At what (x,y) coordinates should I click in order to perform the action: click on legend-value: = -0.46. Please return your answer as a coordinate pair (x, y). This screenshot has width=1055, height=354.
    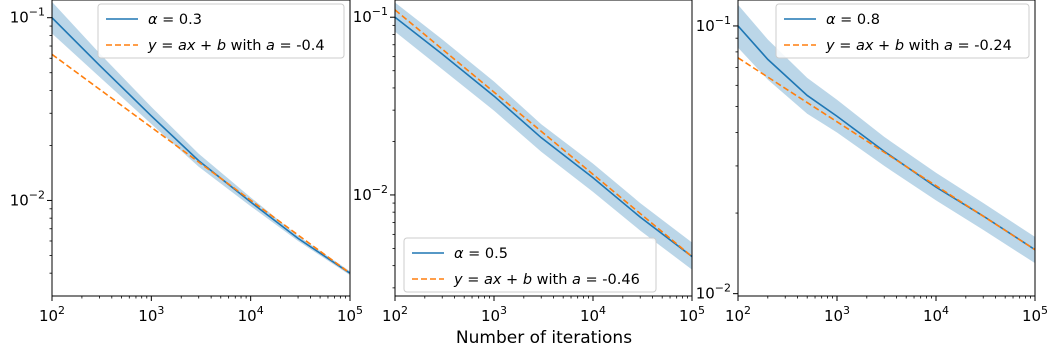
    Looking at the image, I should click on (610, 280).